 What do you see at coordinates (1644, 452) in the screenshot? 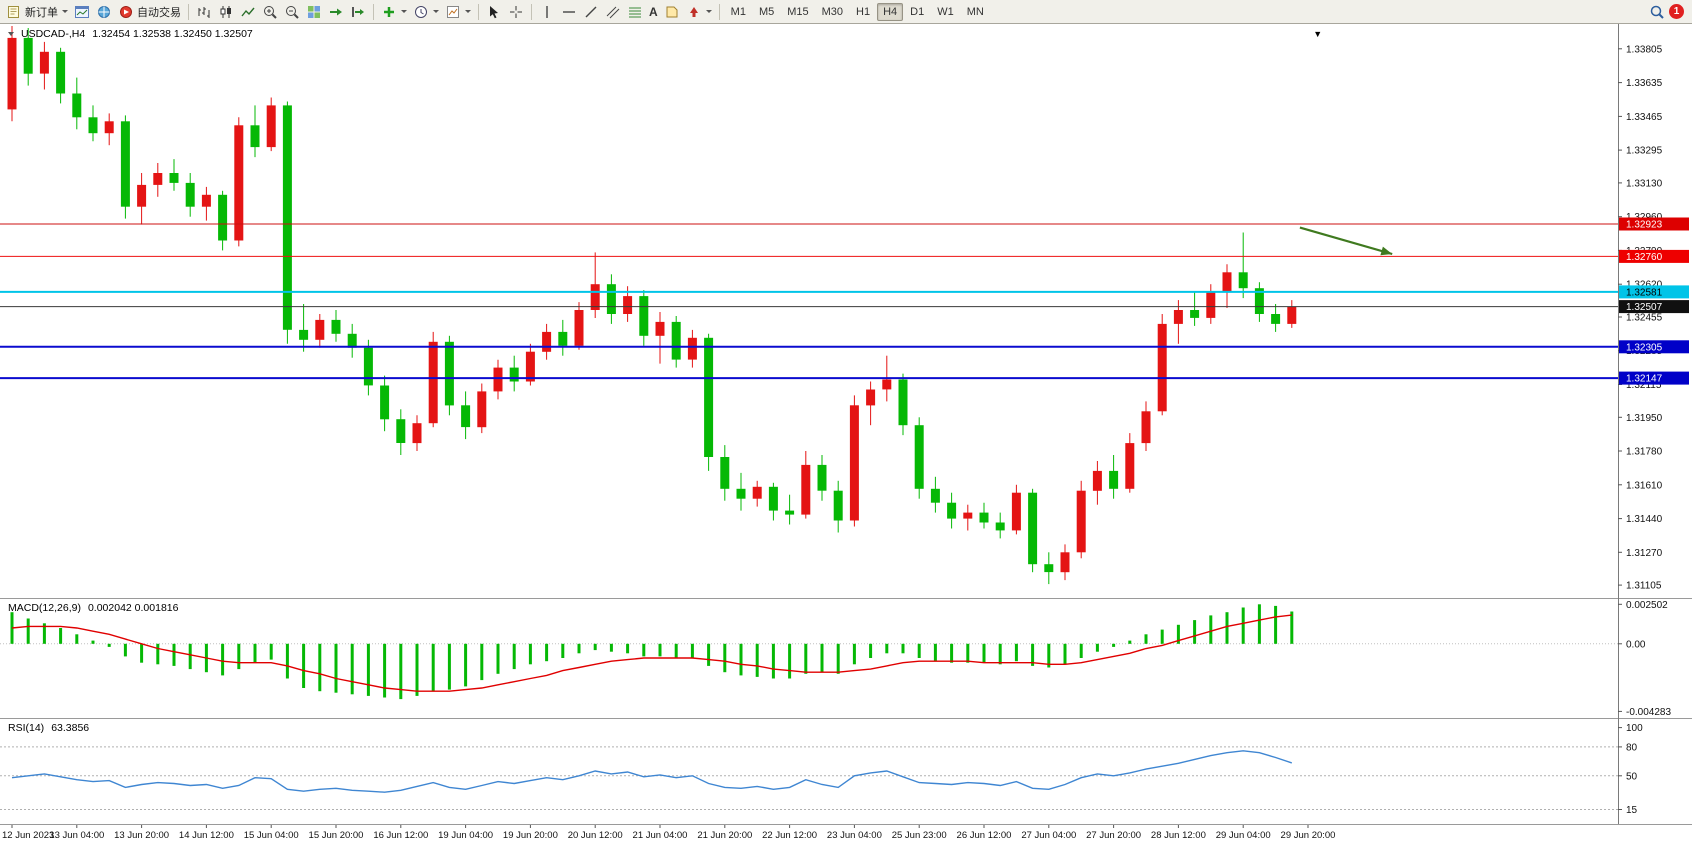
I see `svg-text: 1.31780` at bounding box center [1644, 452].